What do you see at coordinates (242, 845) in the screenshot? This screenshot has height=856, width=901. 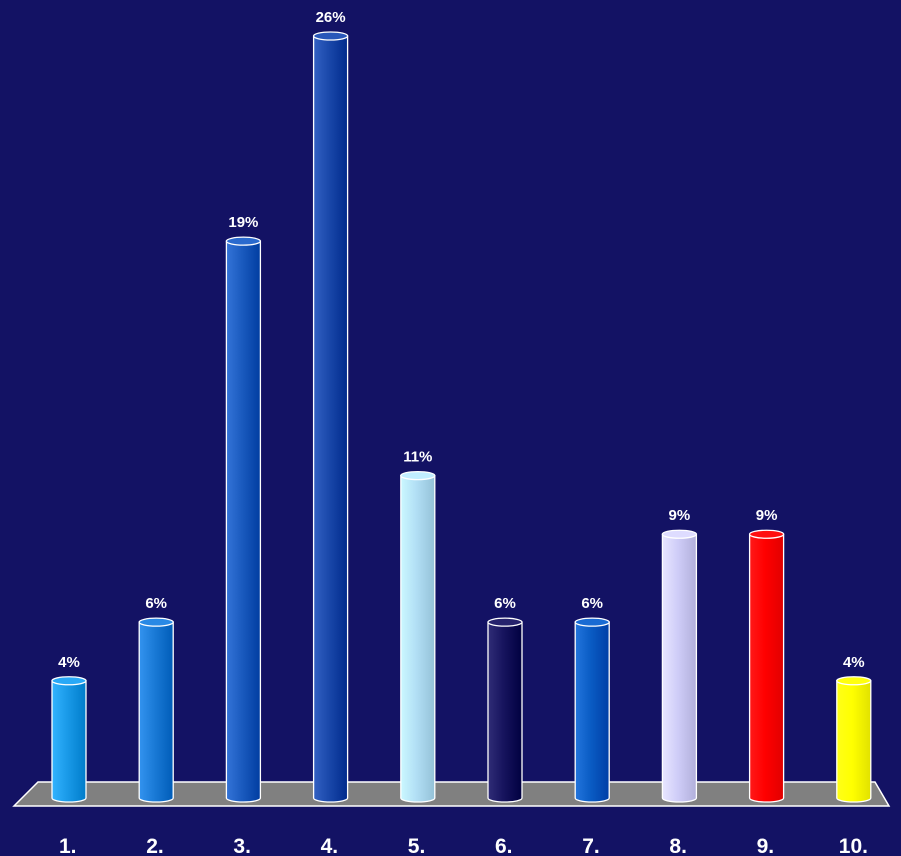 I see `x-tick-label: 3.` at bounding box center [242, 845].